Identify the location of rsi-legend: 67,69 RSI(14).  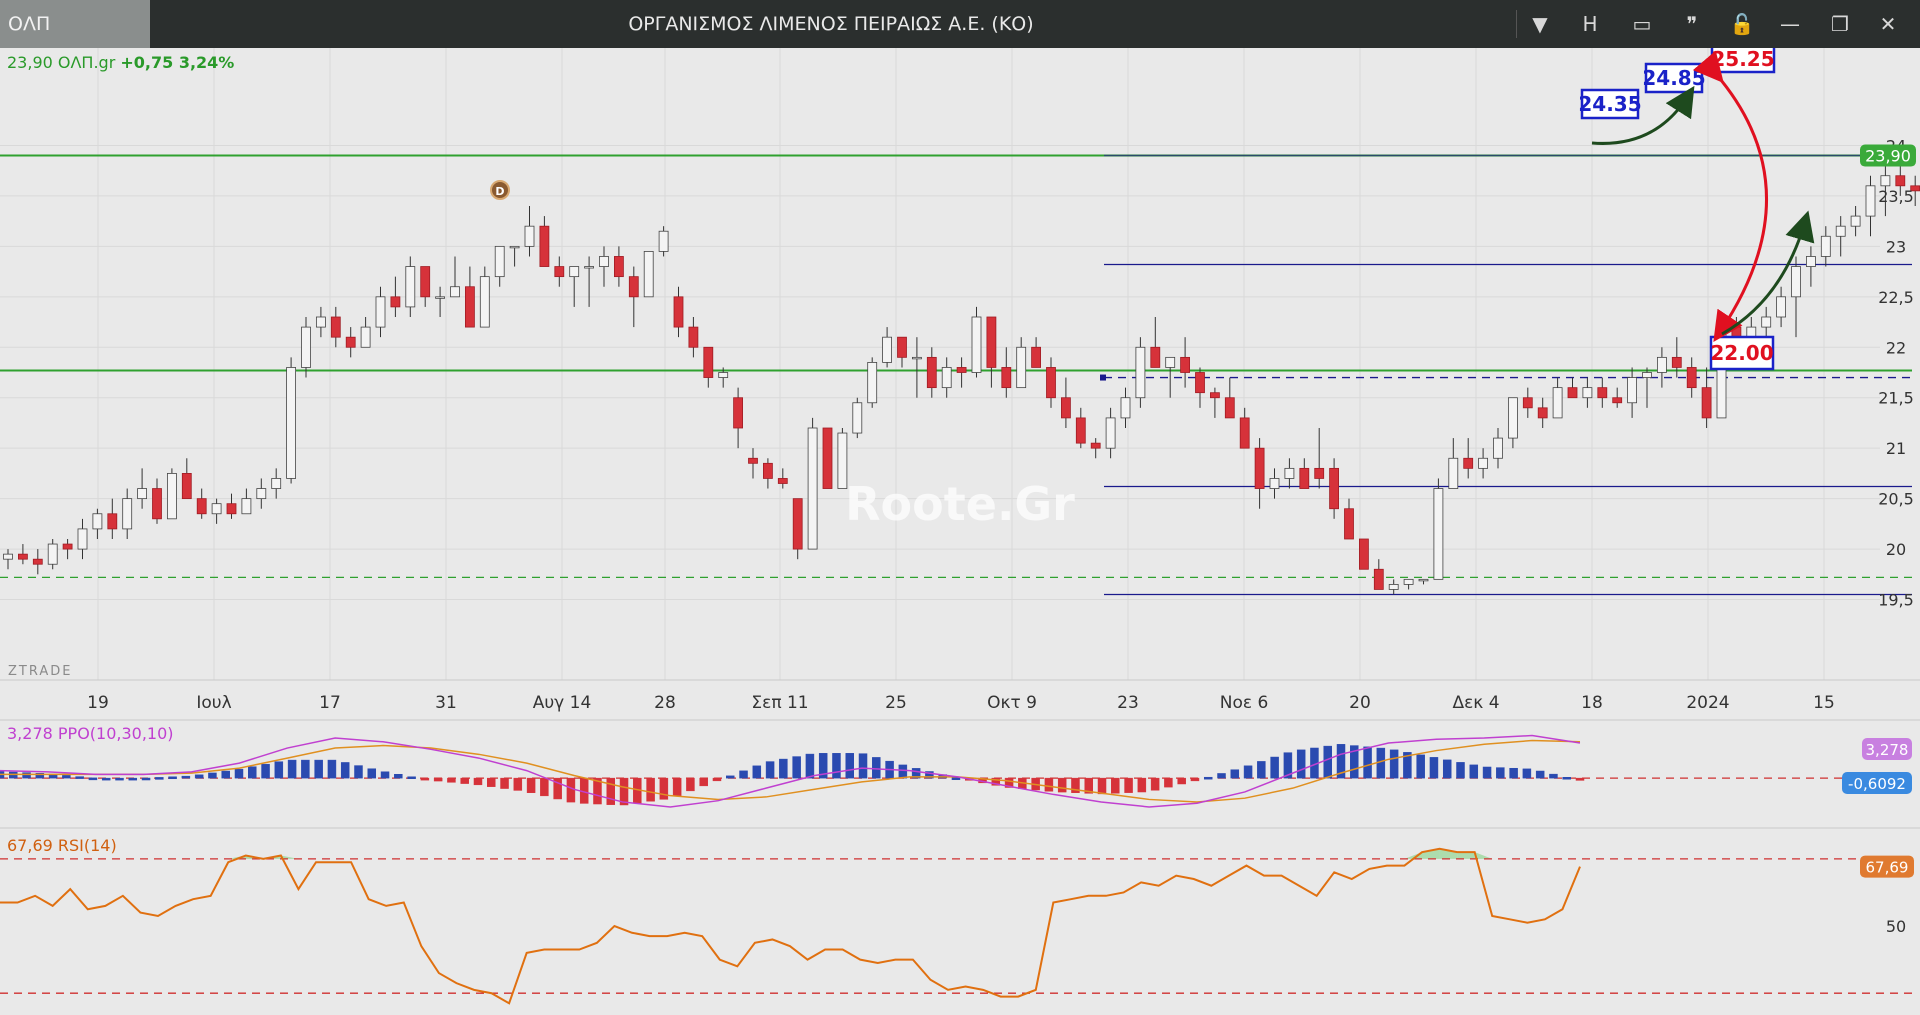
(62, 845).